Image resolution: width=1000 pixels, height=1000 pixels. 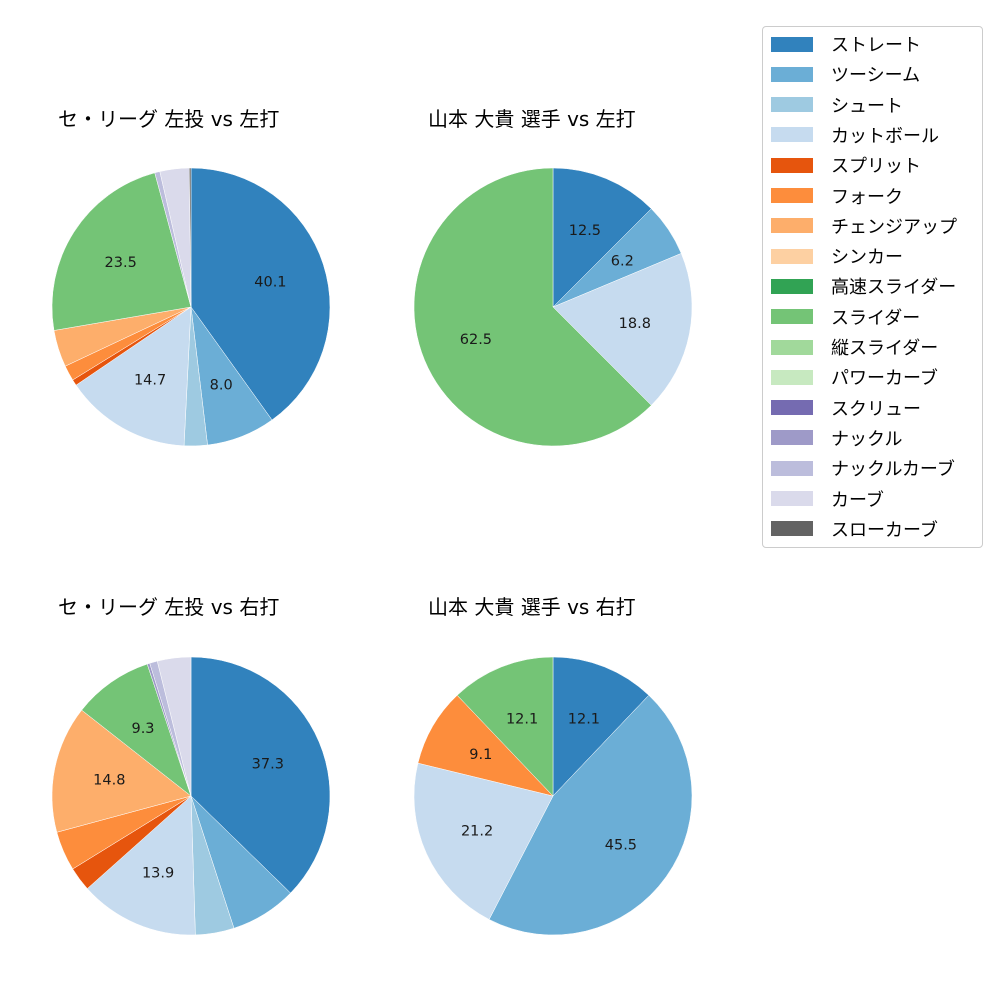 I want to click on legend-label: パワーカーブ, so click(x=884, y=379).